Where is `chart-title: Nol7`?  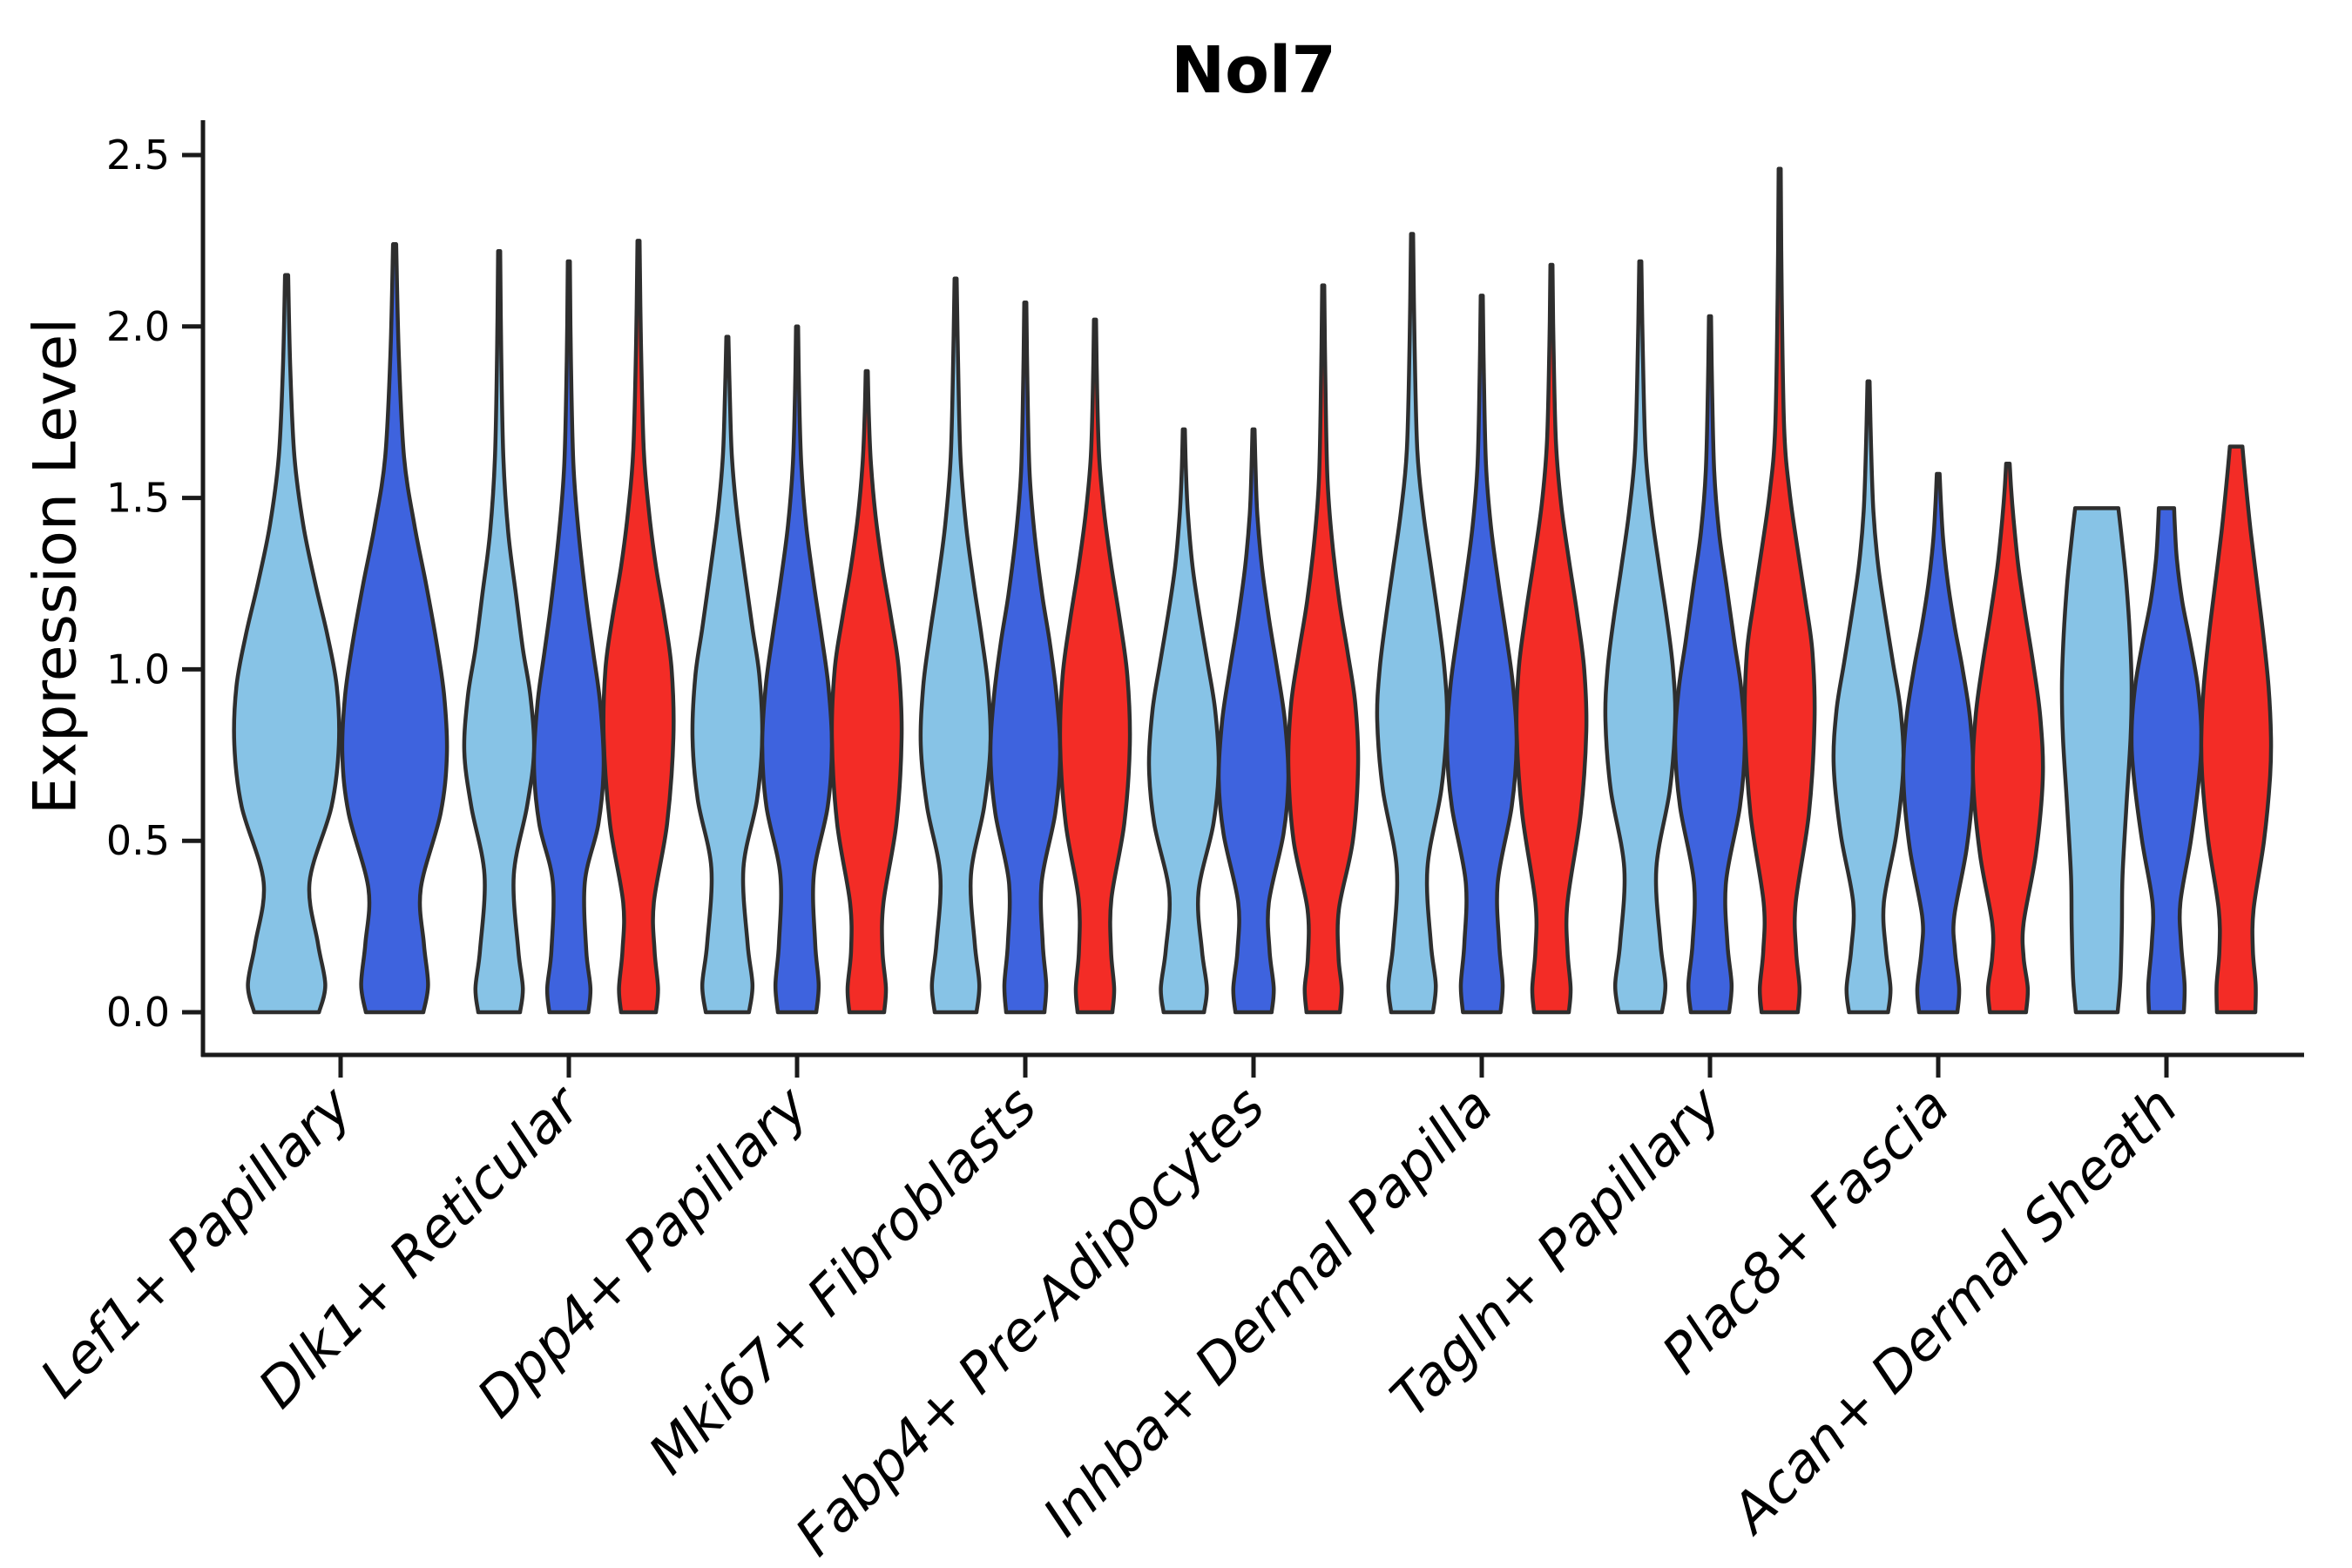 chart-title: Nol7 is located at coordinates (1253, 70).